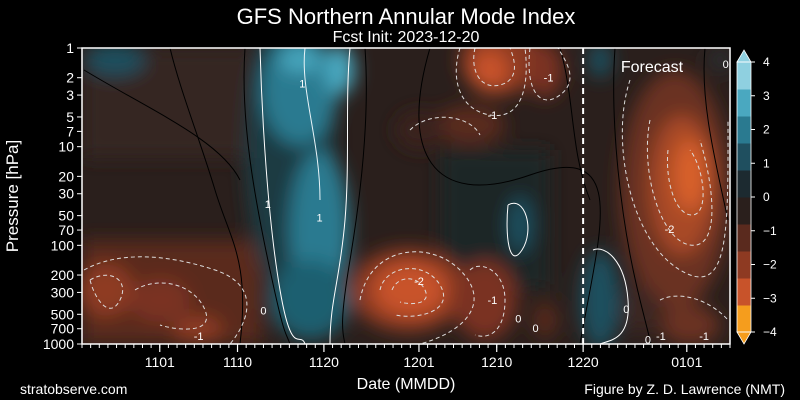  I want to click on colorbar-tick-label: −3, so click(770, 298).